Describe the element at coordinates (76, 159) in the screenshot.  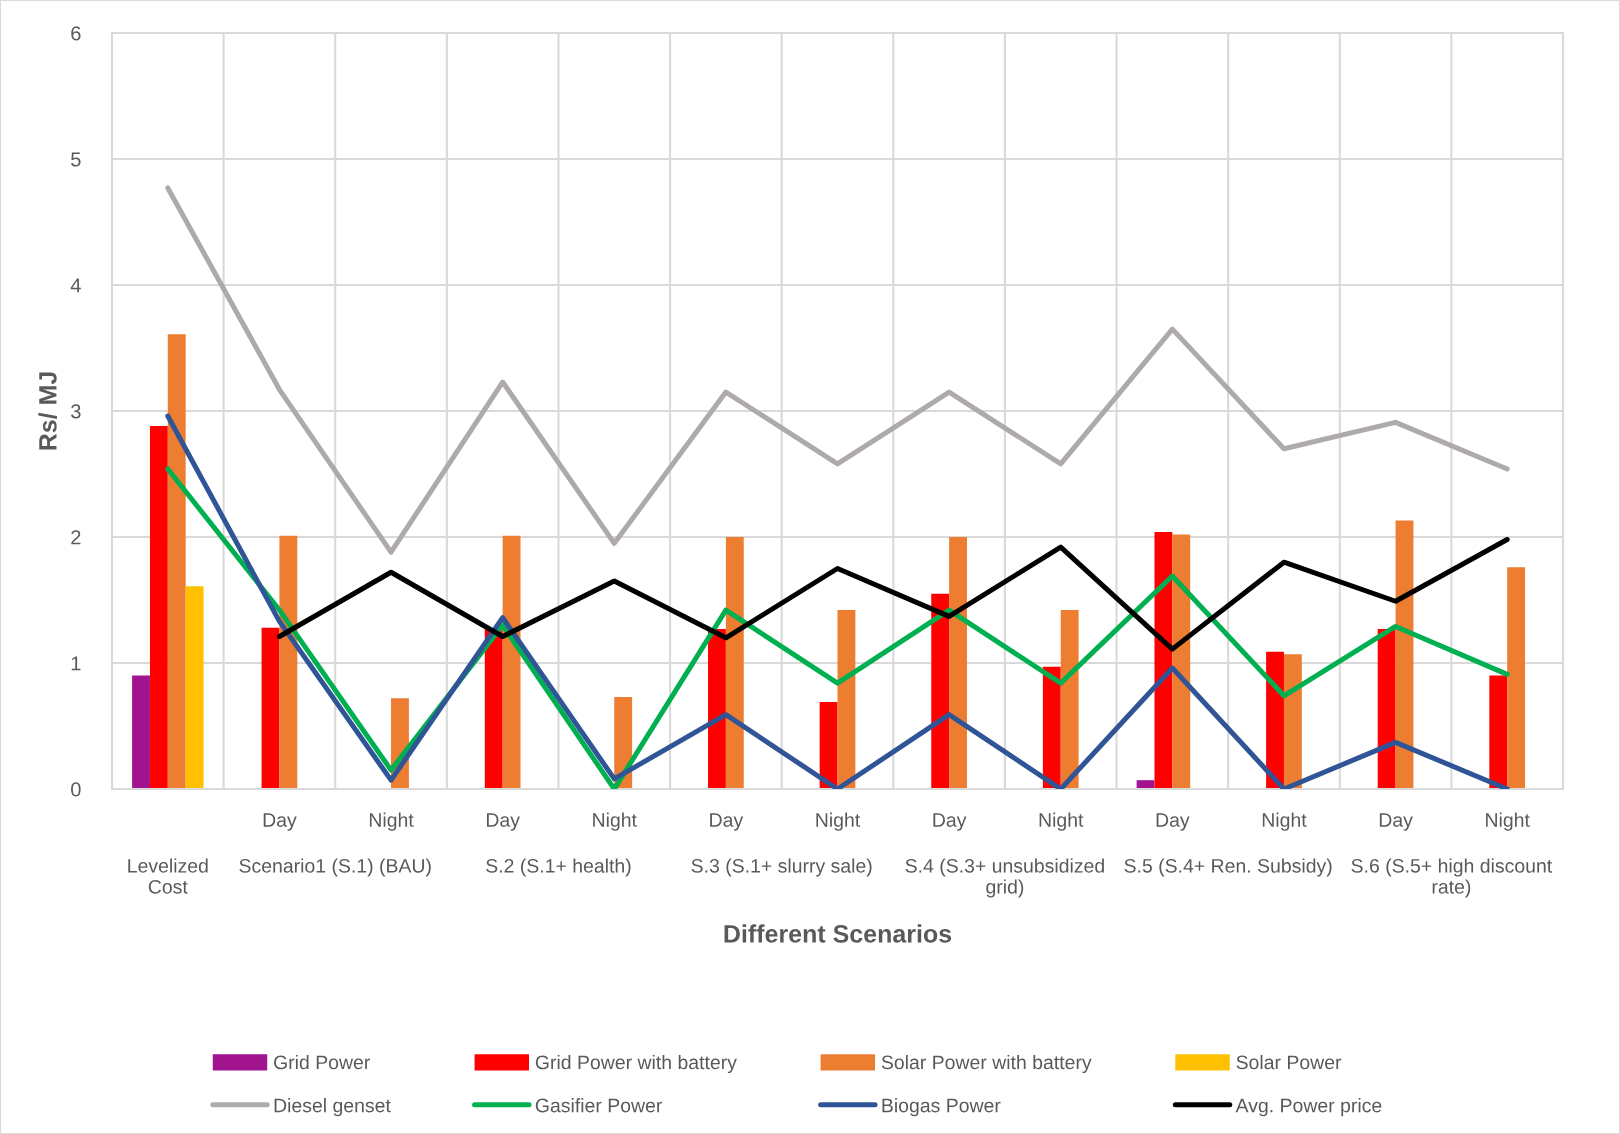
I see `y-tick-label: 5` at that location.